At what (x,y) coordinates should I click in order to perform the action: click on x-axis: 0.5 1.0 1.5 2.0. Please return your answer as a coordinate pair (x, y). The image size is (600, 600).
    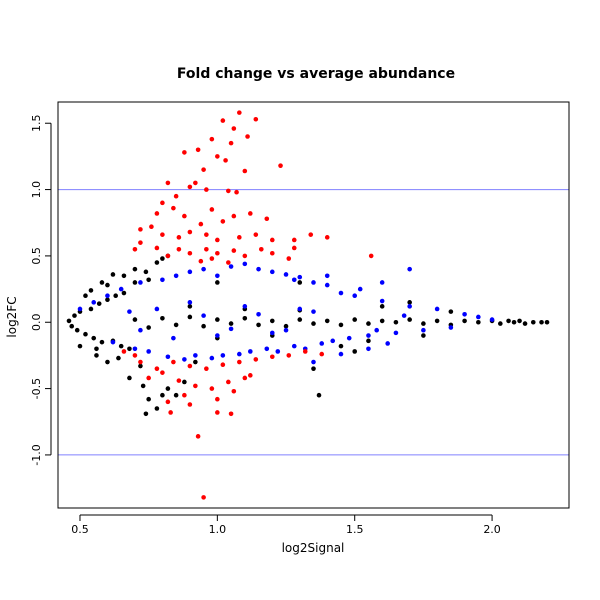
    Looking at the image, I should click on (286, 525).